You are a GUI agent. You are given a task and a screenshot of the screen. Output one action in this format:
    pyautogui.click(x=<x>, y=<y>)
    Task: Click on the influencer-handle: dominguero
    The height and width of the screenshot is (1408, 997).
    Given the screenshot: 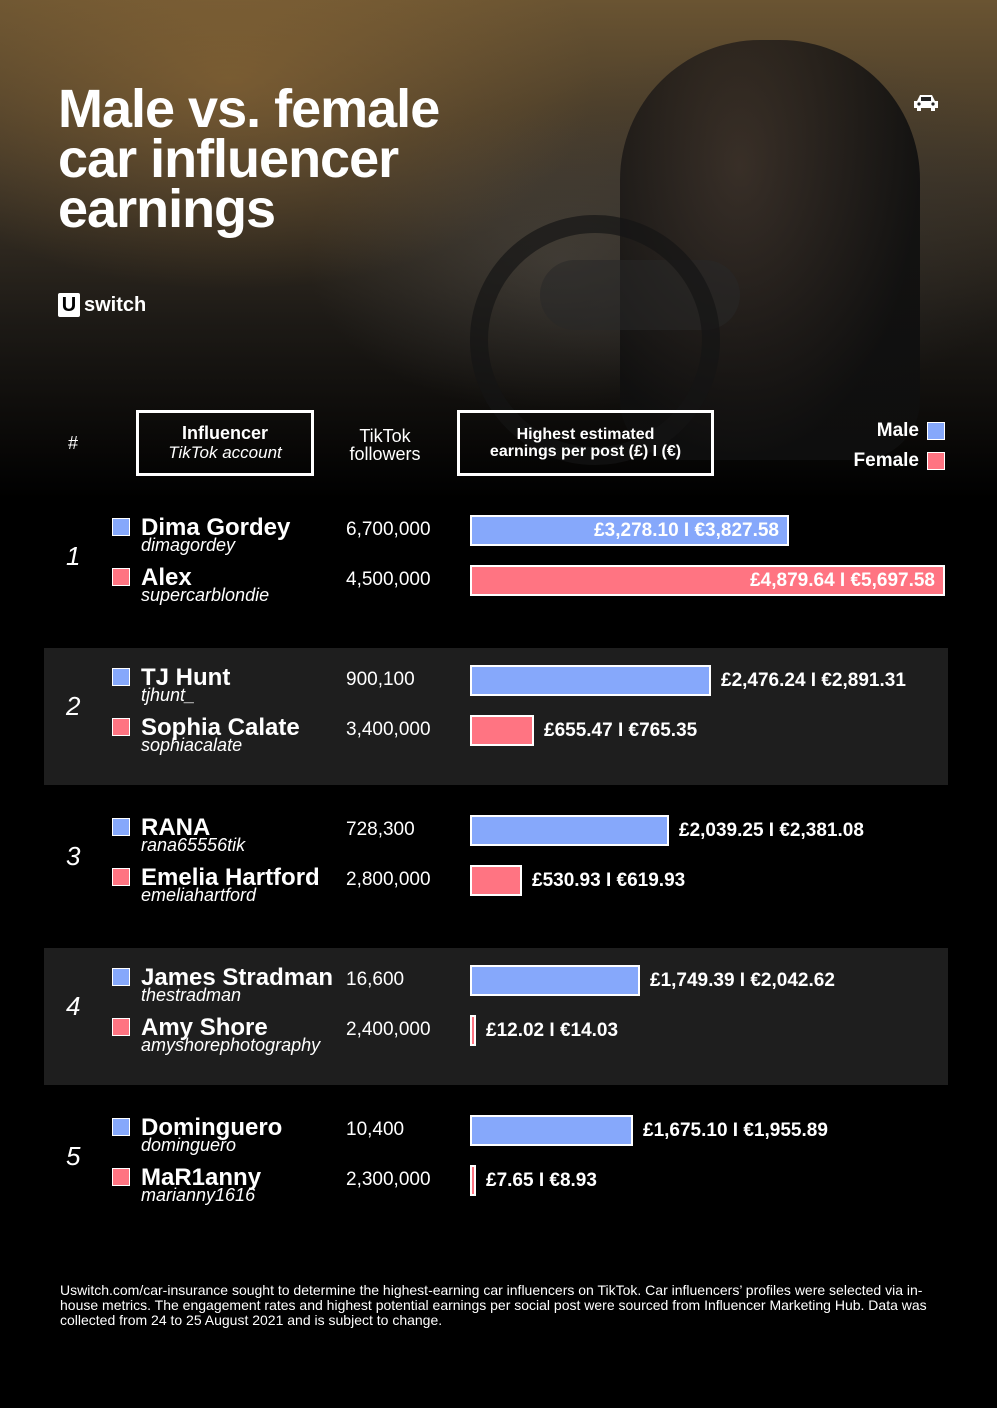 What is the action you would take?
    pyautogui.click(x=189, y=1145)
    